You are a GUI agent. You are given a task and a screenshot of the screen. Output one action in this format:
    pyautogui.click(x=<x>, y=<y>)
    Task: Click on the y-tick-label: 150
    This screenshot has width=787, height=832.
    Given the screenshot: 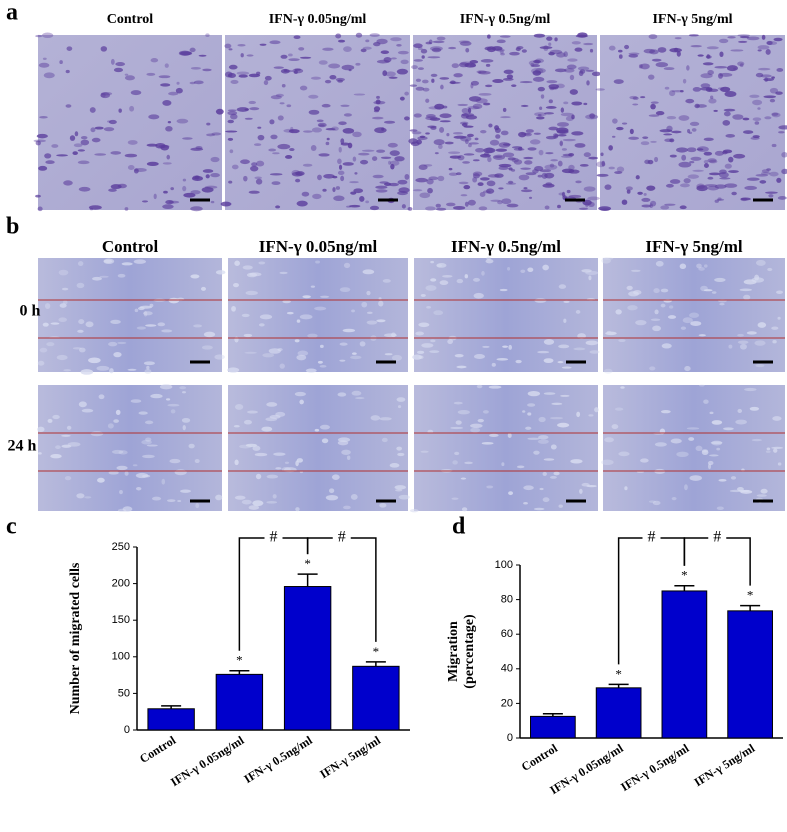 What is the action you would take?
    pyautogui.click(x=121, y=620)
    